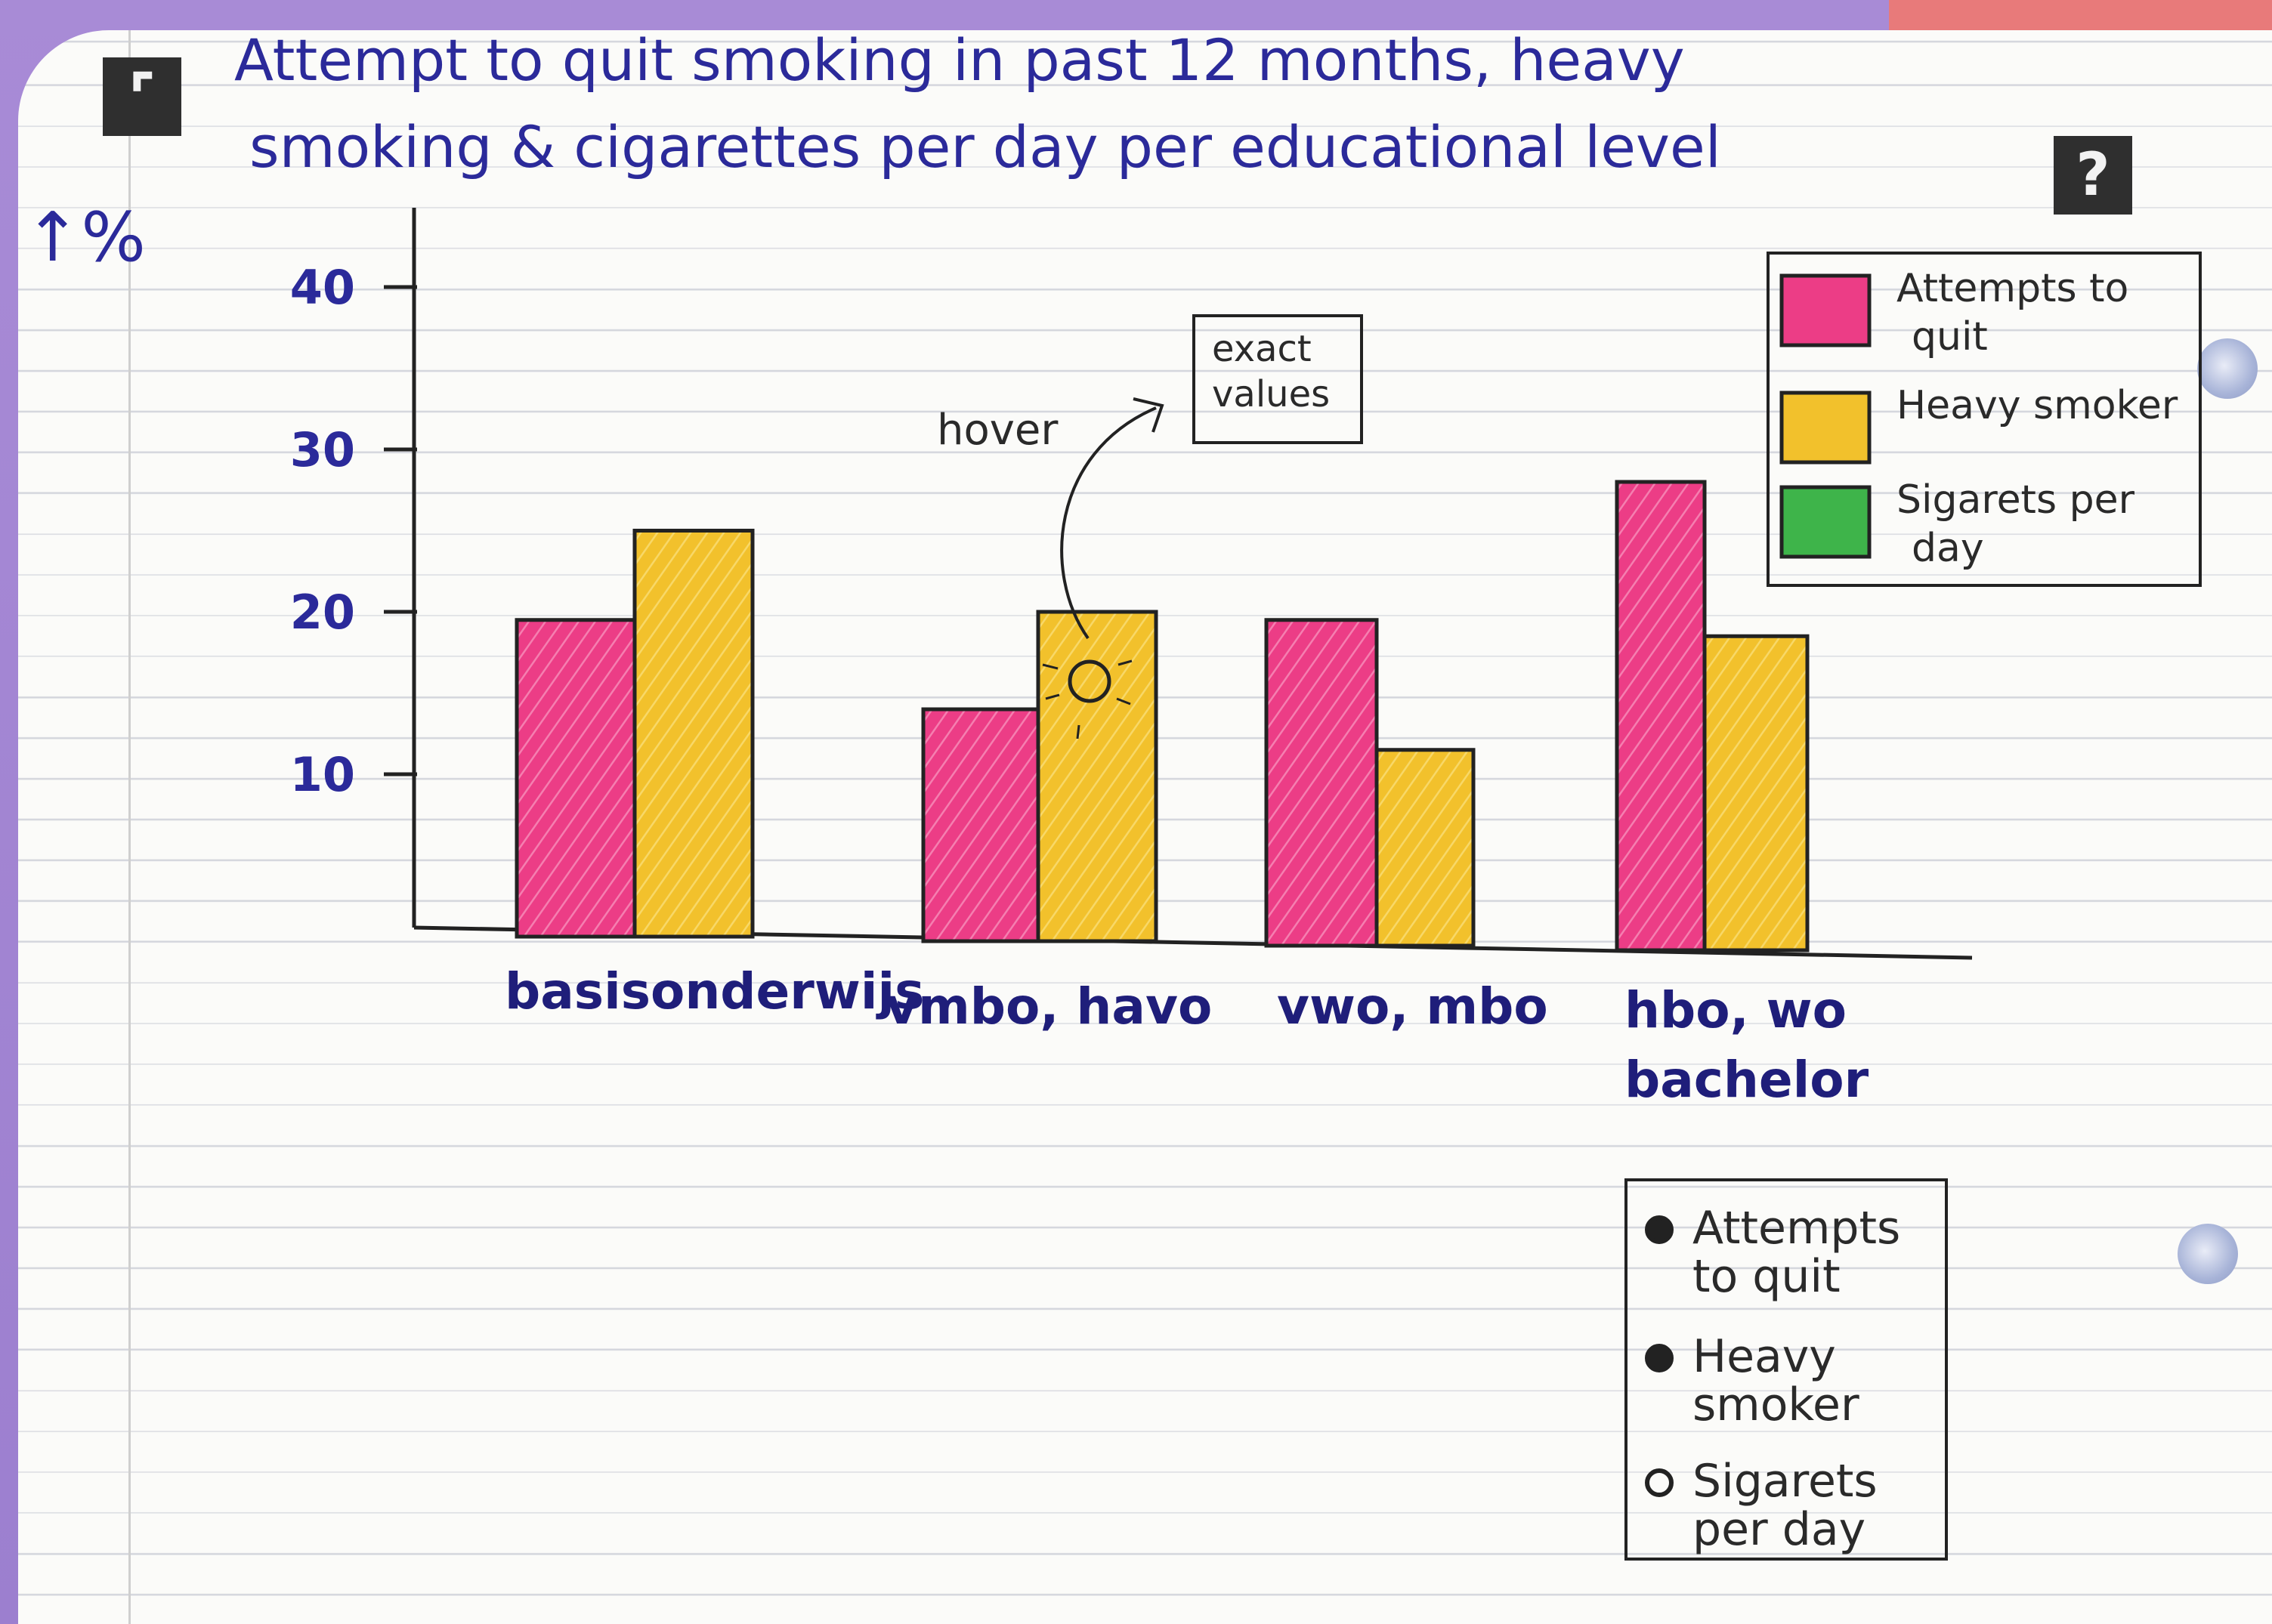 The width and height of the screenshot is (2272, 1624). I want to click on legend-option-label: to quit, so click(1766, 1276).